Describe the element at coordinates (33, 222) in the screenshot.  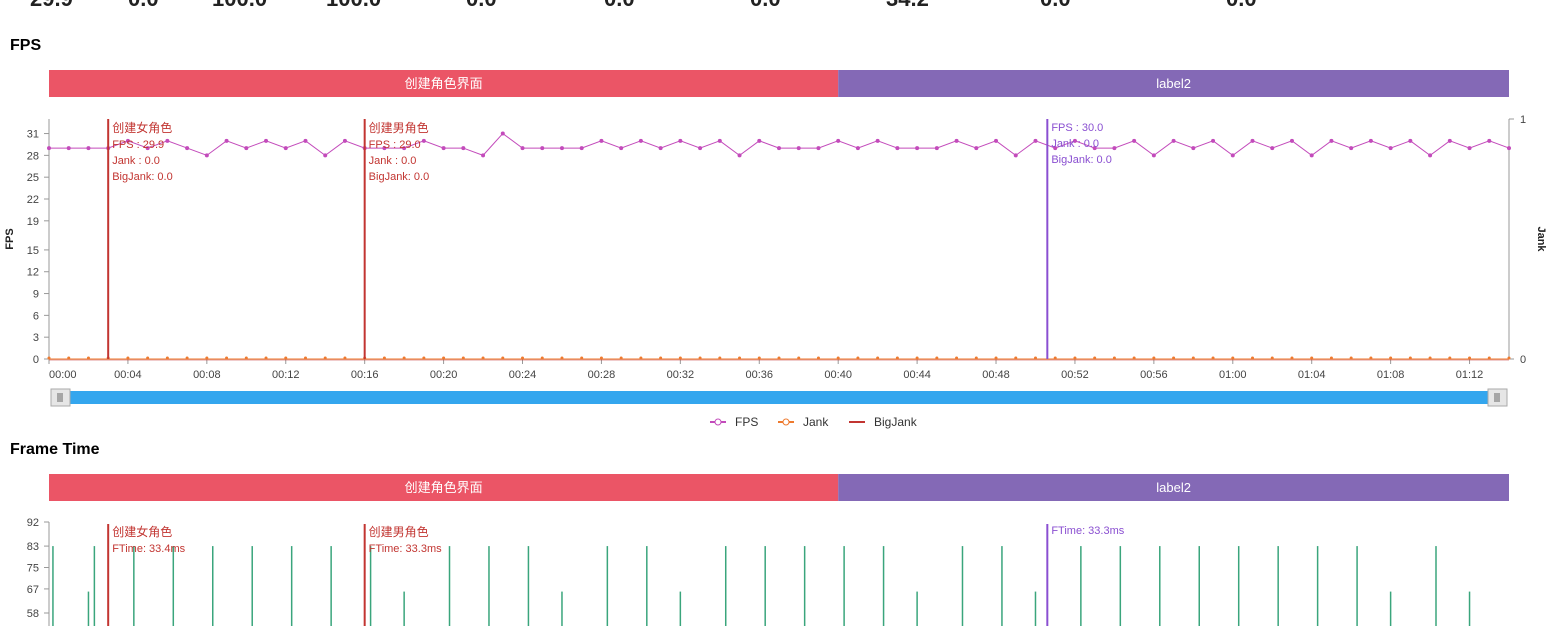
I see `y-tick-label: 19` at that location.